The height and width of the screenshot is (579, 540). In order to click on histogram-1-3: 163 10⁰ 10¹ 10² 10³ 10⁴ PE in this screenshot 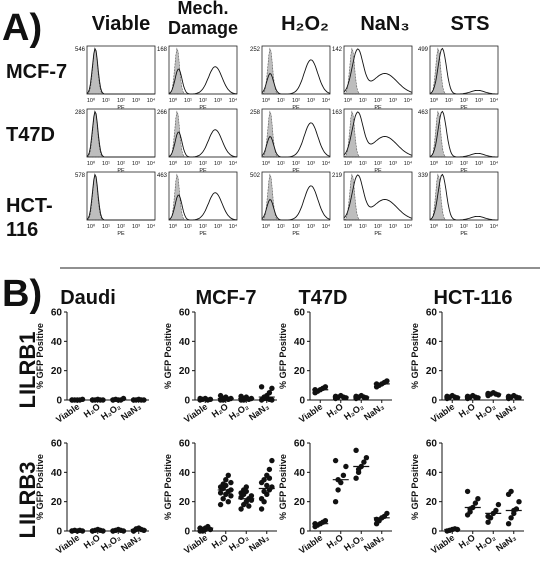, I will do `click(372, 141)`.